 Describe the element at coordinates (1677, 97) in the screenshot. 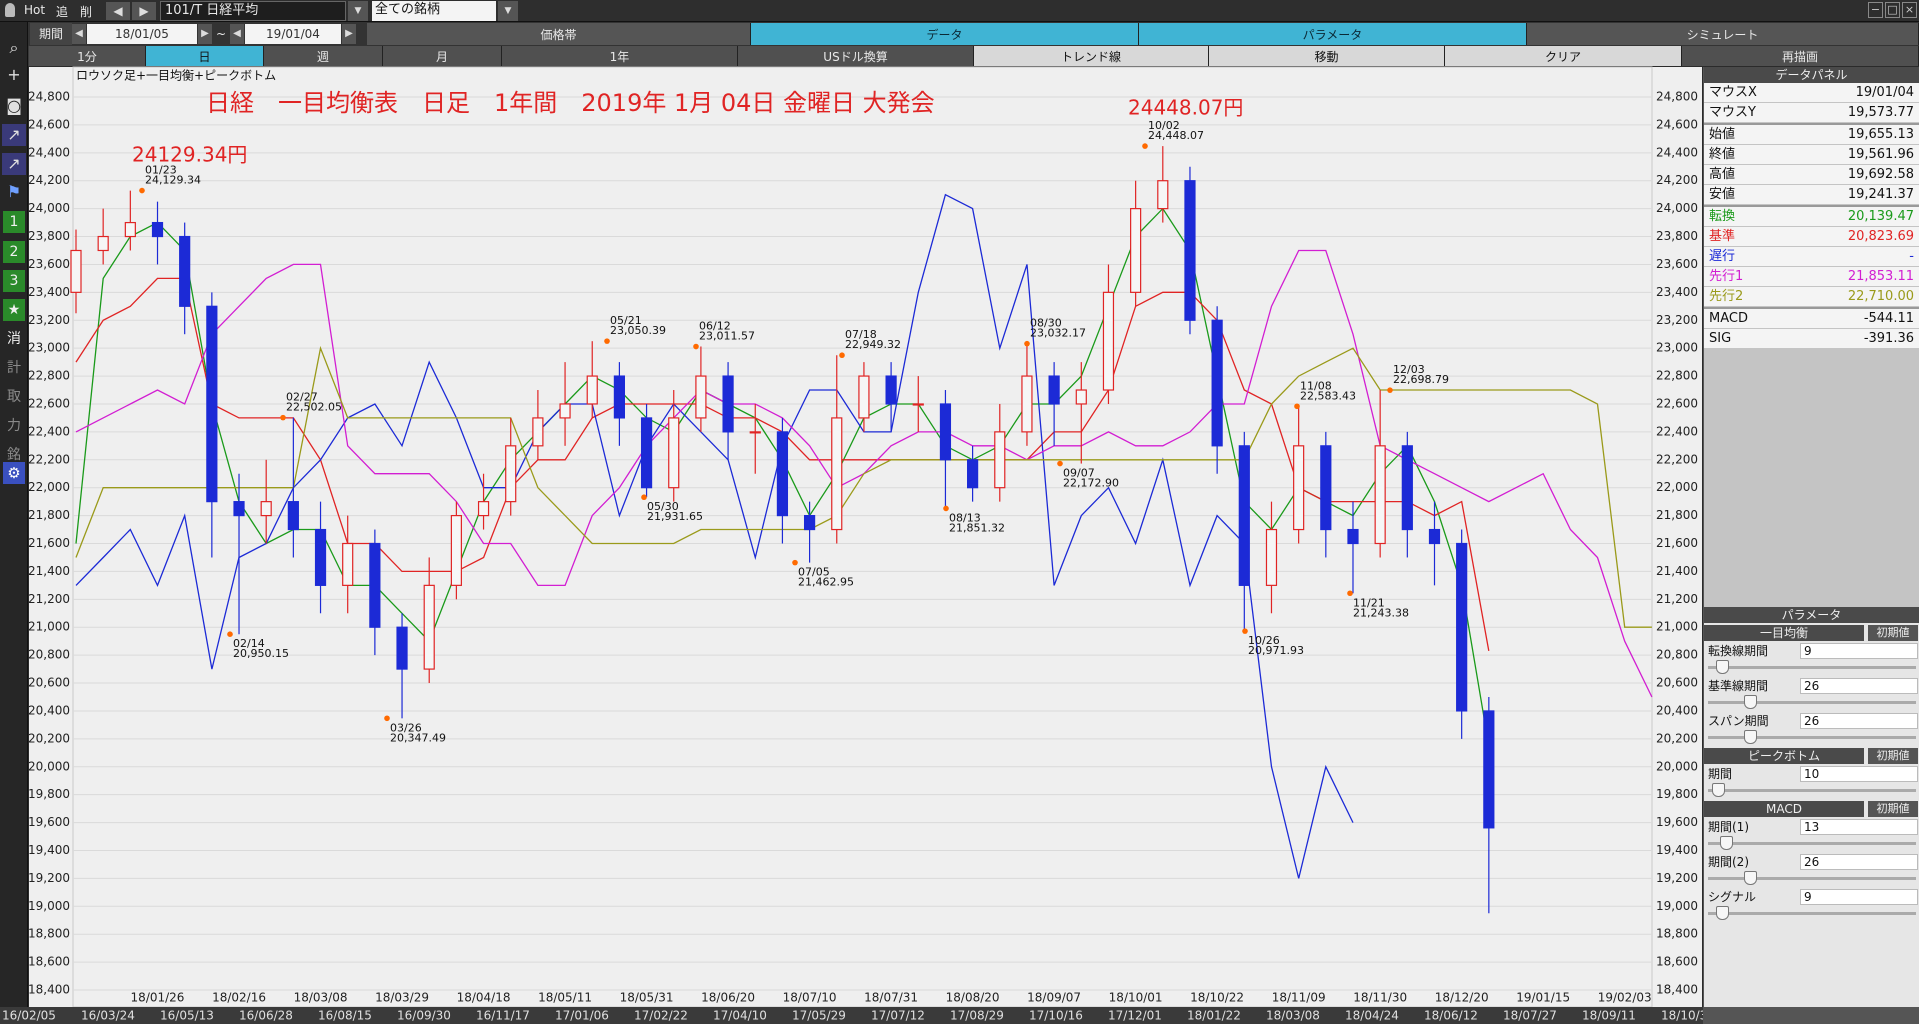

I see `y-tick-label-right: 24,800` at that location.